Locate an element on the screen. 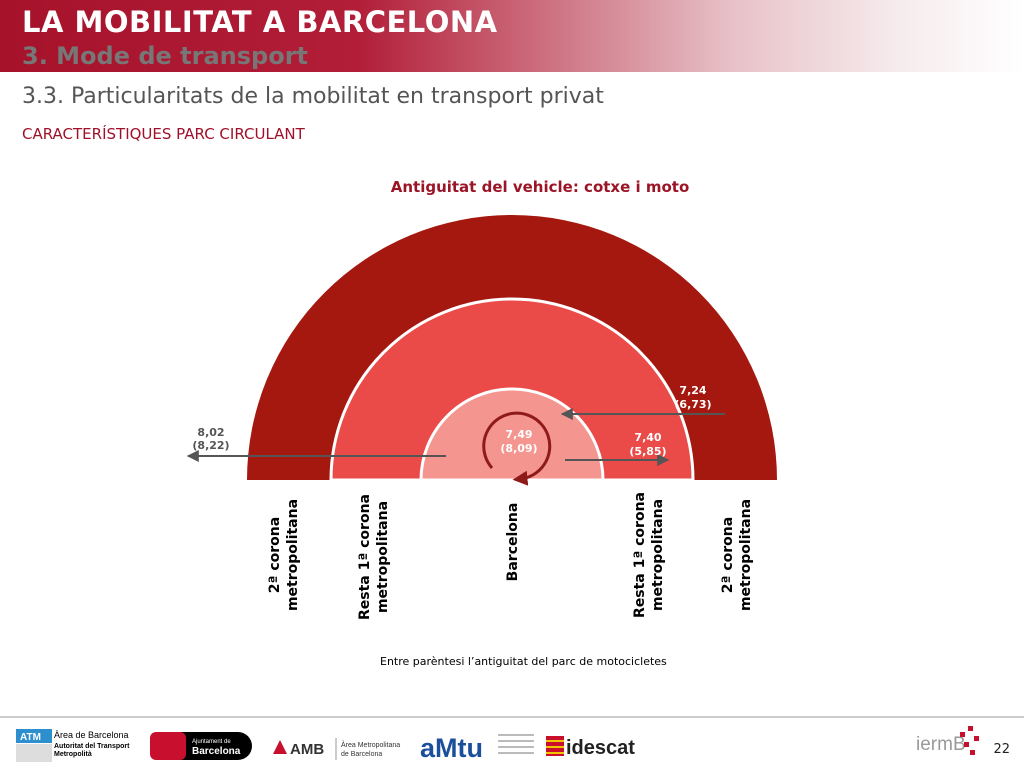 The width and height of the screenshot is (1024, 768). rotation-arrow-icon is located at coordinates (517, 448).